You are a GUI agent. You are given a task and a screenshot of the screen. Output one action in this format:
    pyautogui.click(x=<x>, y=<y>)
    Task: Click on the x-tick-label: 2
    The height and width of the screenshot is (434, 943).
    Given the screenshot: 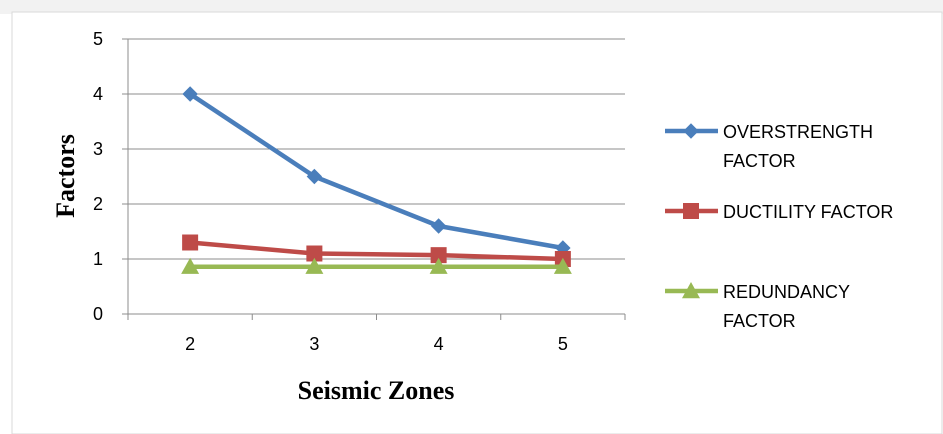 What is the action you would take?
    pyautogui.click(x=190, y=344)
    